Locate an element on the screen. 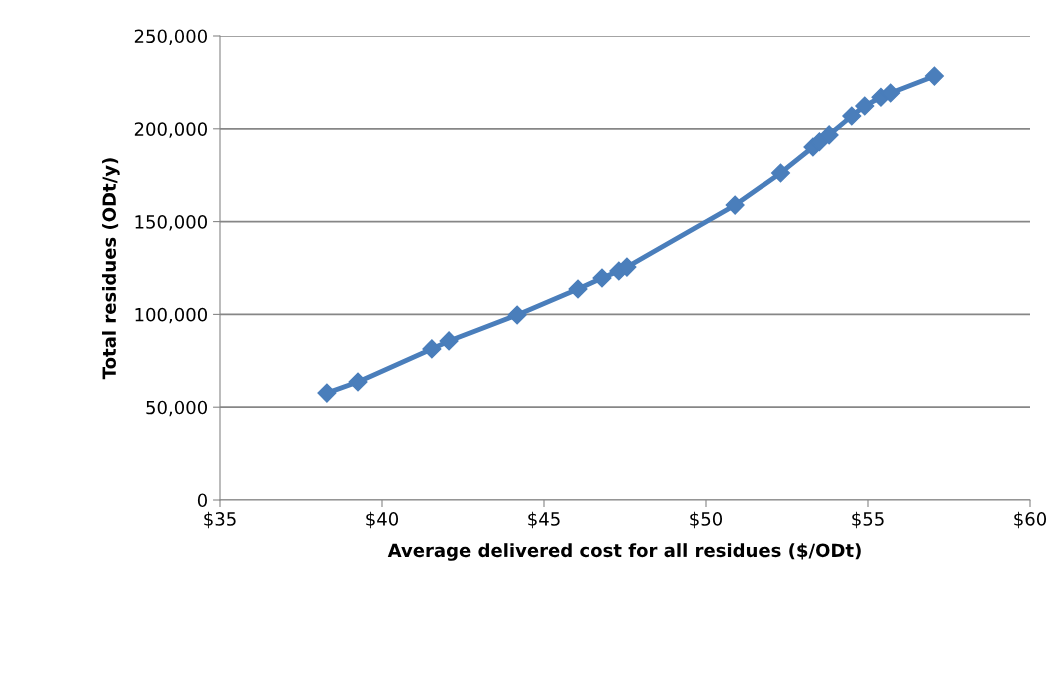 The width and height of the screenshot is (1057, 679). x-tick-label: $60 is located at coordinates (1030, 520).